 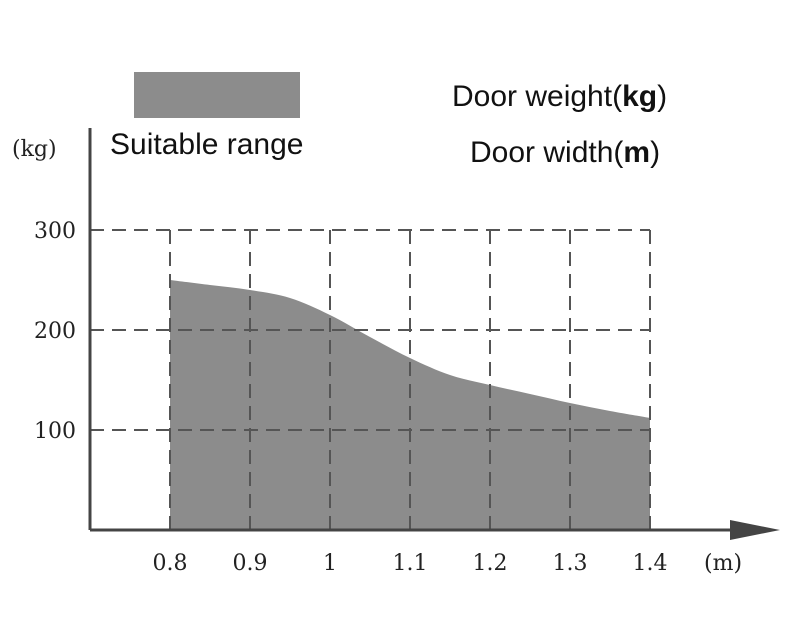 I want to click on x-tick-label: 0.9, so click(x=250, y=563).